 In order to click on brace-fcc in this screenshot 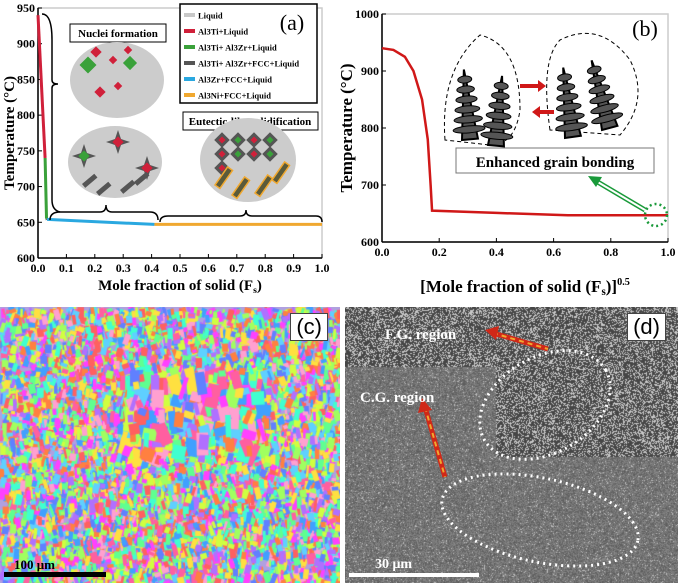, I will do `click(104, 212)`.